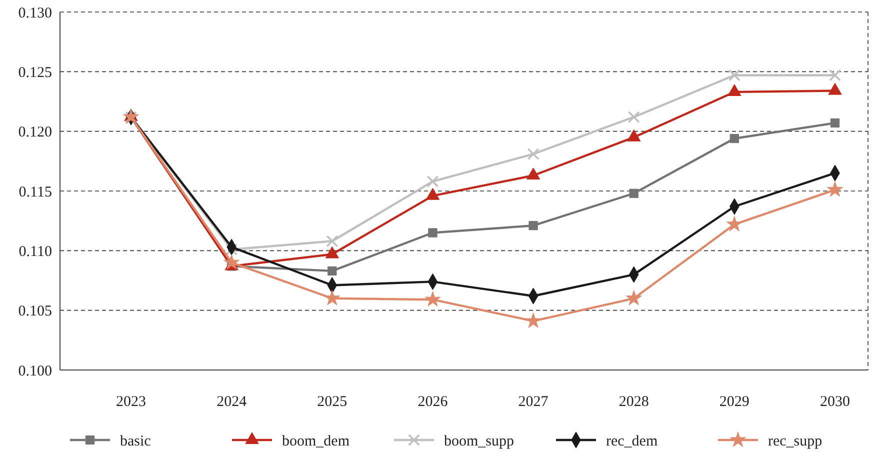 The image size is (873, 460). What do you see at coordinates (332, 402) in the screenshot?
I see `x-tick-label: 2025` at bounding box center [332, 402].